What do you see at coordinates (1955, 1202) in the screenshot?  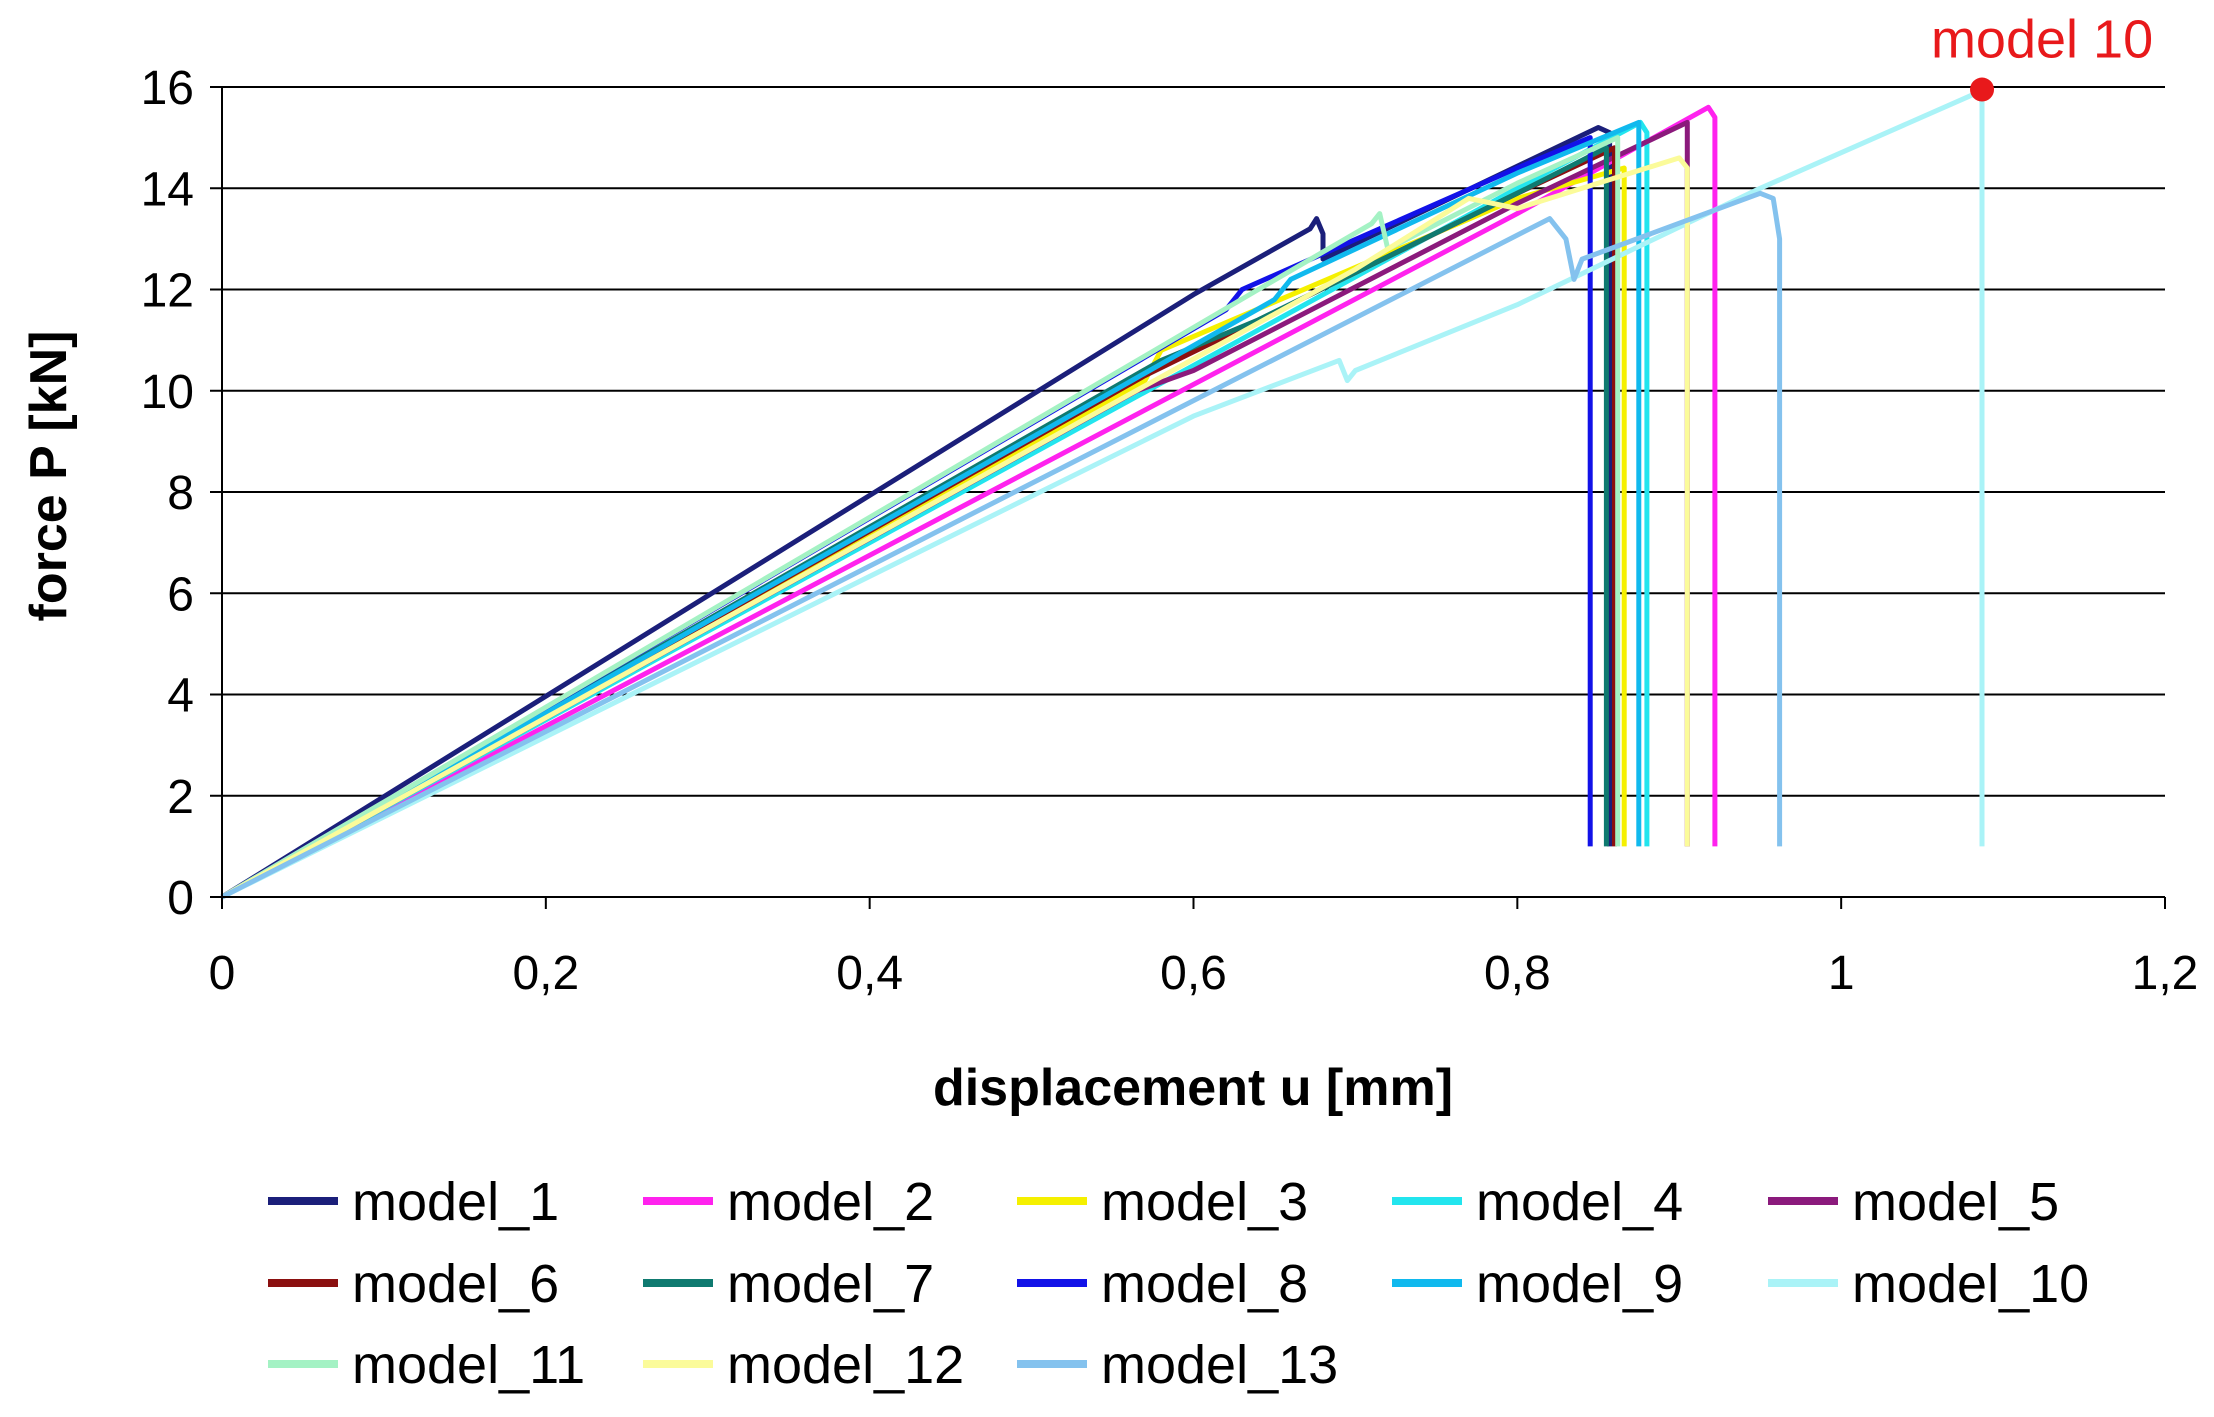 I see `legend-label-model-5: model_5` at bounding box center [1955, 1202].